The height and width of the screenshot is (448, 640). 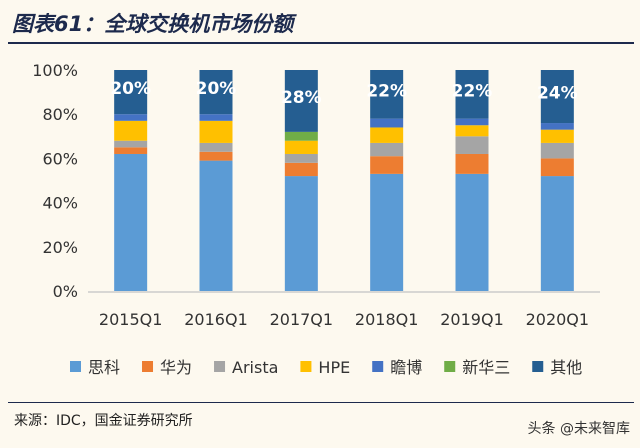 I want to click on legend-label: 新华三, so click(x=486, y=367).